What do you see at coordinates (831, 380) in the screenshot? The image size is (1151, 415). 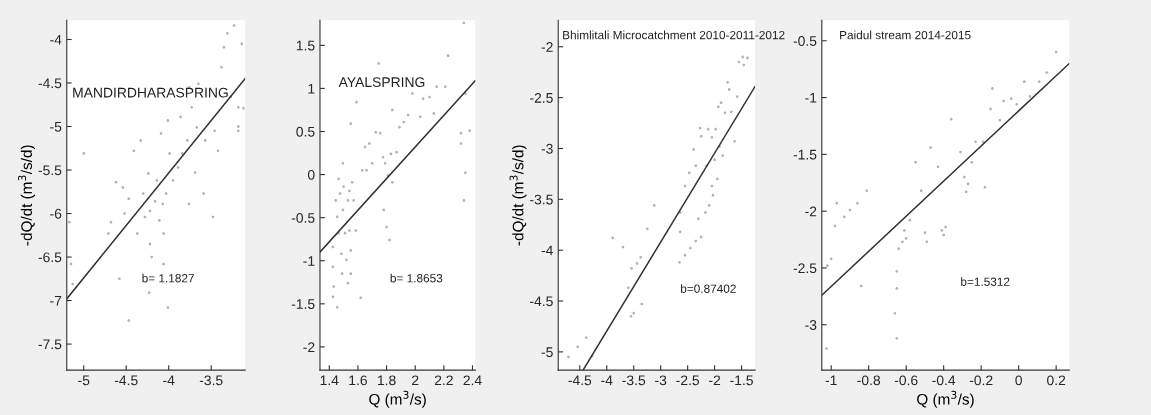 I see `x-tick-label: -1` at bounding box center [831, 380].